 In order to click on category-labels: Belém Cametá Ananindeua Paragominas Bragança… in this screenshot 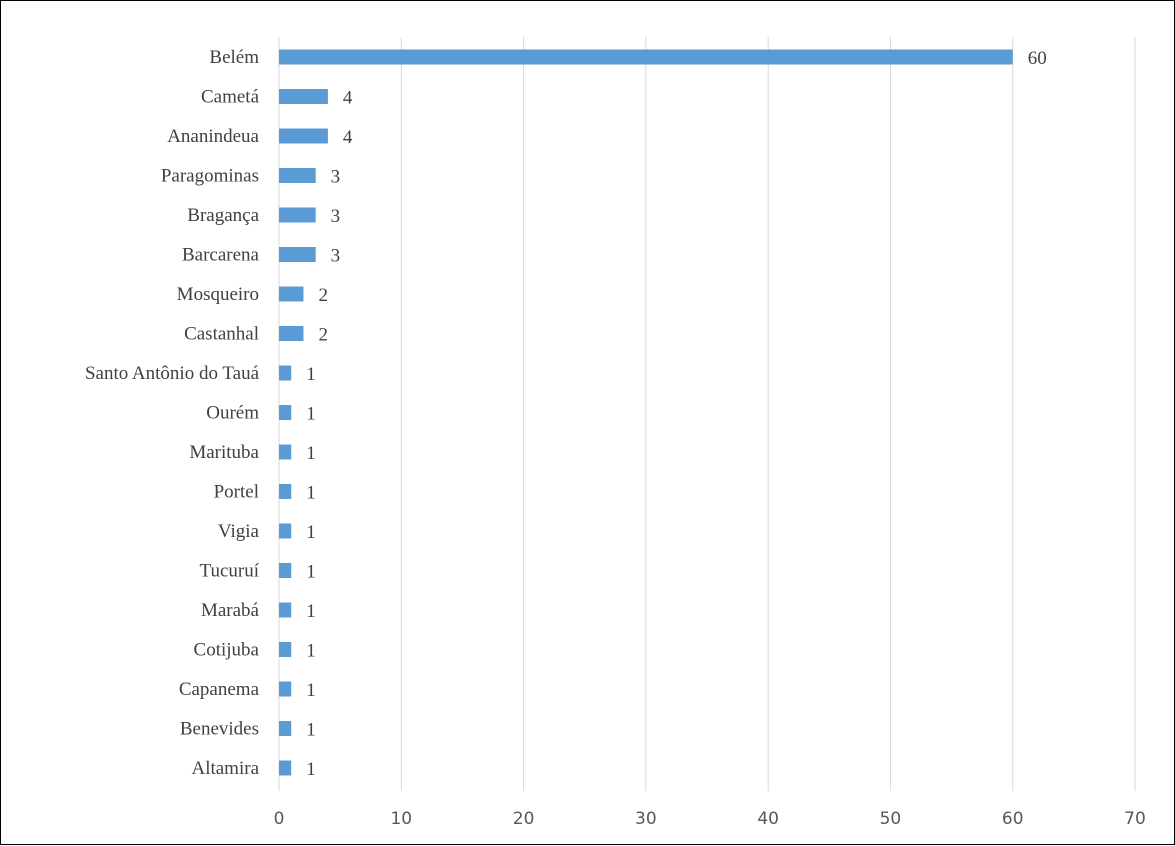, I will do `click(172, 413)`.